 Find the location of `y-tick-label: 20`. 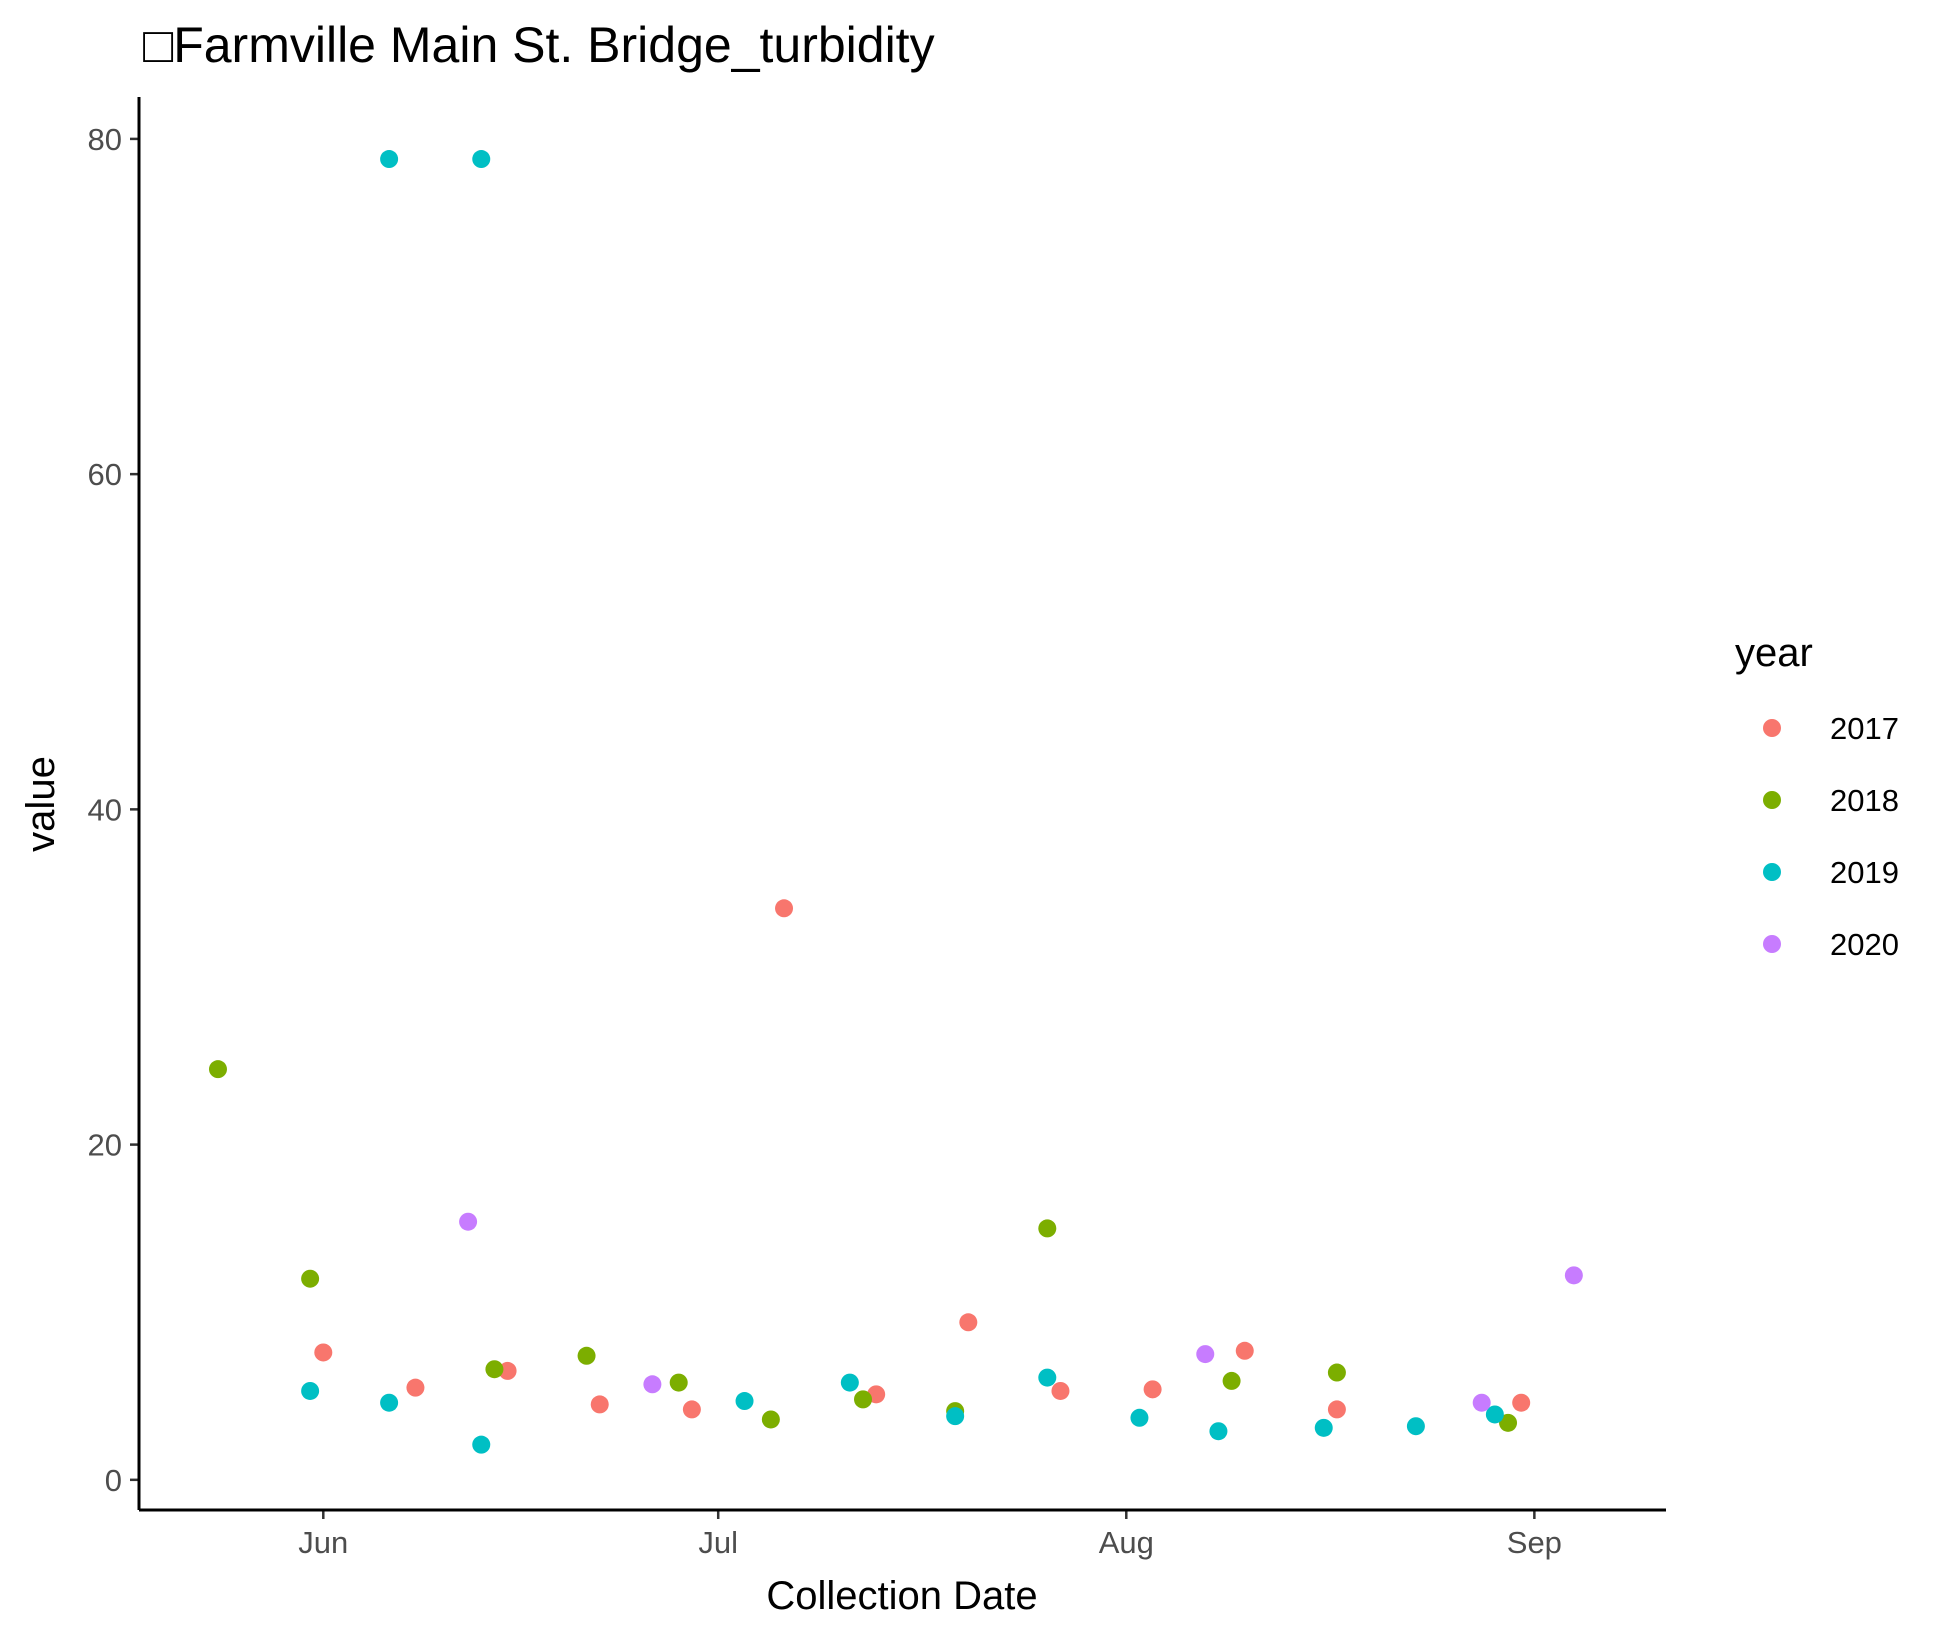

y-tick-label: 20 is located at coordinates (105, 1145).